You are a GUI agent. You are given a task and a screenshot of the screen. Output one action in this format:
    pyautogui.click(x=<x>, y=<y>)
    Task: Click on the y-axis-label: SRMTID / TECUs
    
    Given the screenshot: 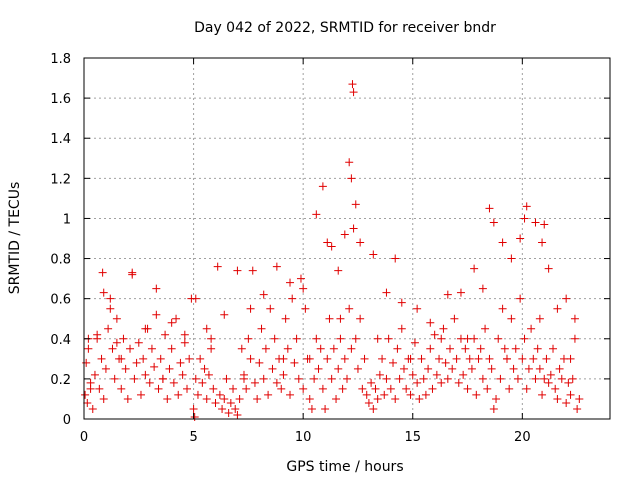 What is the action you would take?
    pyautogui.click(x=15, y=238)
    